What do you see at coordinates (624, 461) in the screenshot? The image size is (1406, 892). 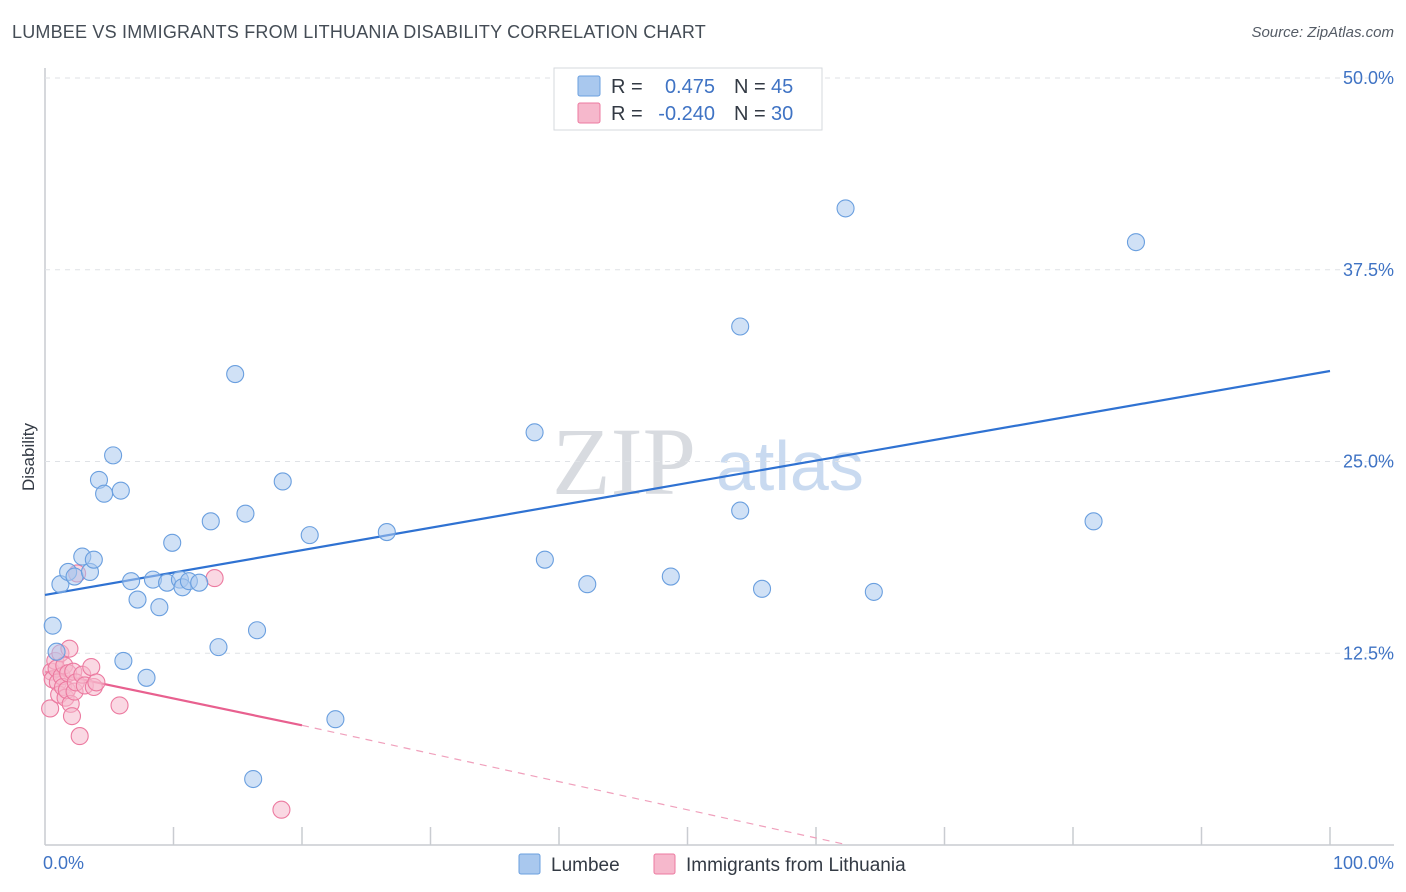 I see `watermark-zip: ZIP` at bounding box center [624, 461].